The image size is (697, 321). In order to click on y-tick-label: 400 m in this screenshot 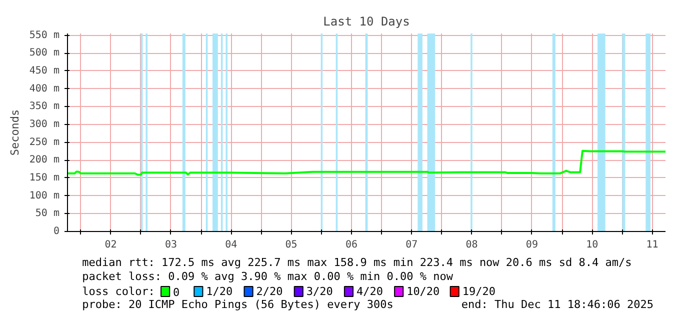, I will do `click(44, 88)`.